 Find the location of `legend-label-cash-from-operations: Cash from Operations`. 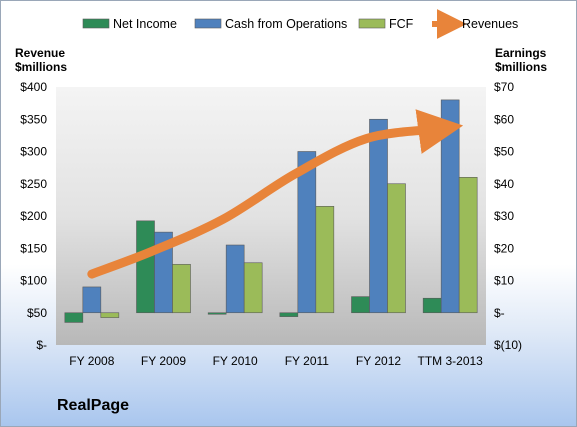

legend-label-cash-from-operations: Cash from Operations is located at coordinates (286, 24).